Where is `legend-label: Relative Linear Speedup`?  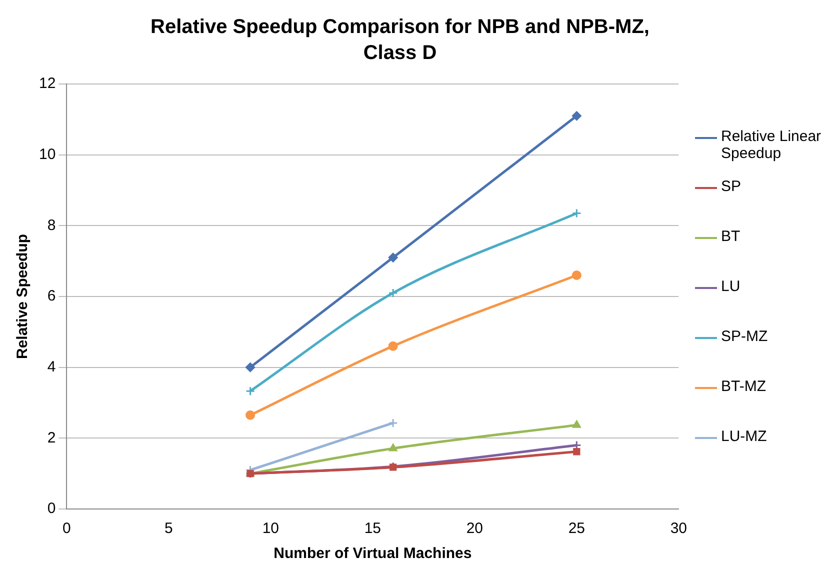
legend-label: Relative Linear Speedup is located at coordinates (771, 145).